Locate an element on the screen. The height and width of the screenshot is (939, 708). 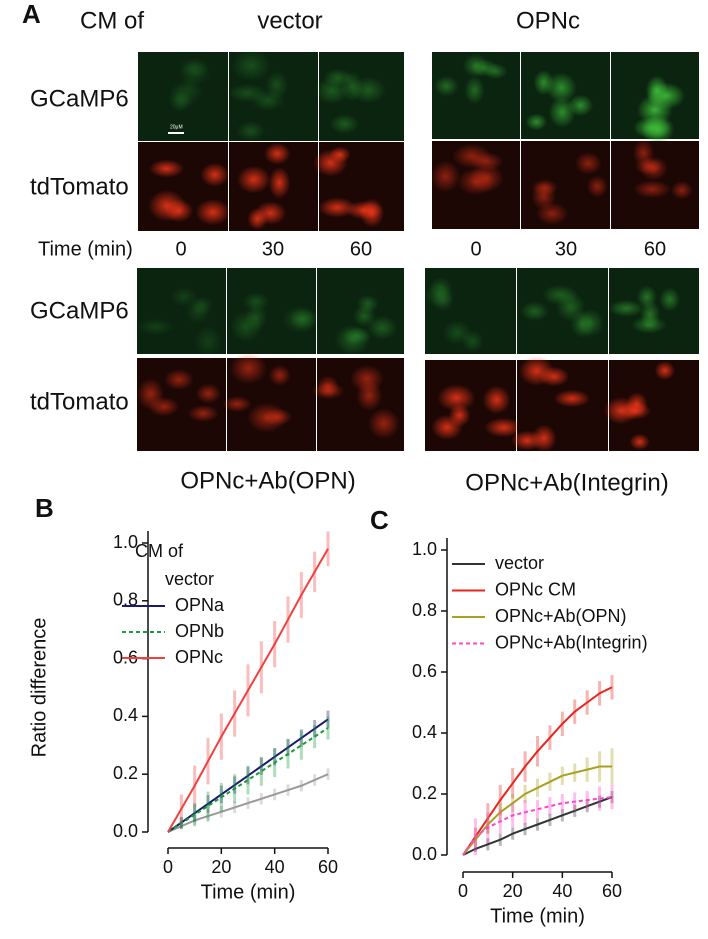
panel-letter: B is located at coordinates (44, 508).